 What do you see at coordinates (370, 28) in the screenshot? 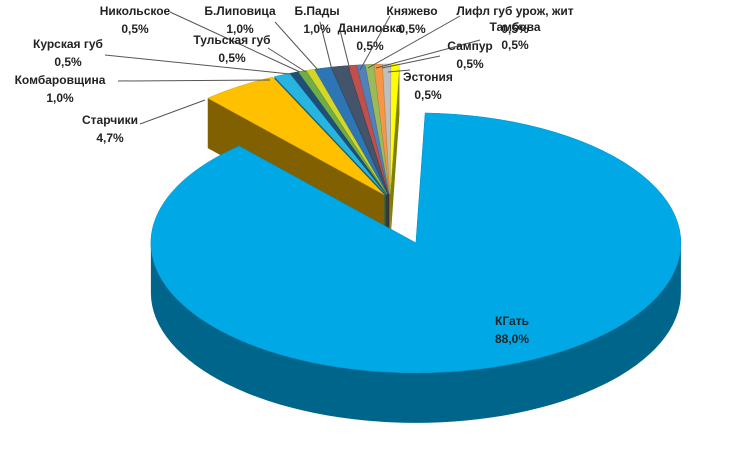
I see `slice-label: Даниловка` at bounding box center [370, 28].